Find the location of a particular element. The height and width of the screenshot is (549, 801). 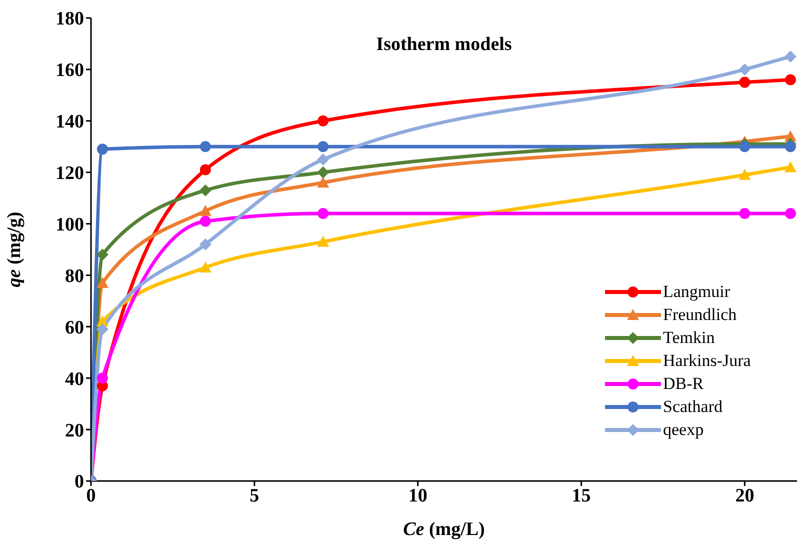

y-tick-label: 140 is located at coordinates (70, 122).